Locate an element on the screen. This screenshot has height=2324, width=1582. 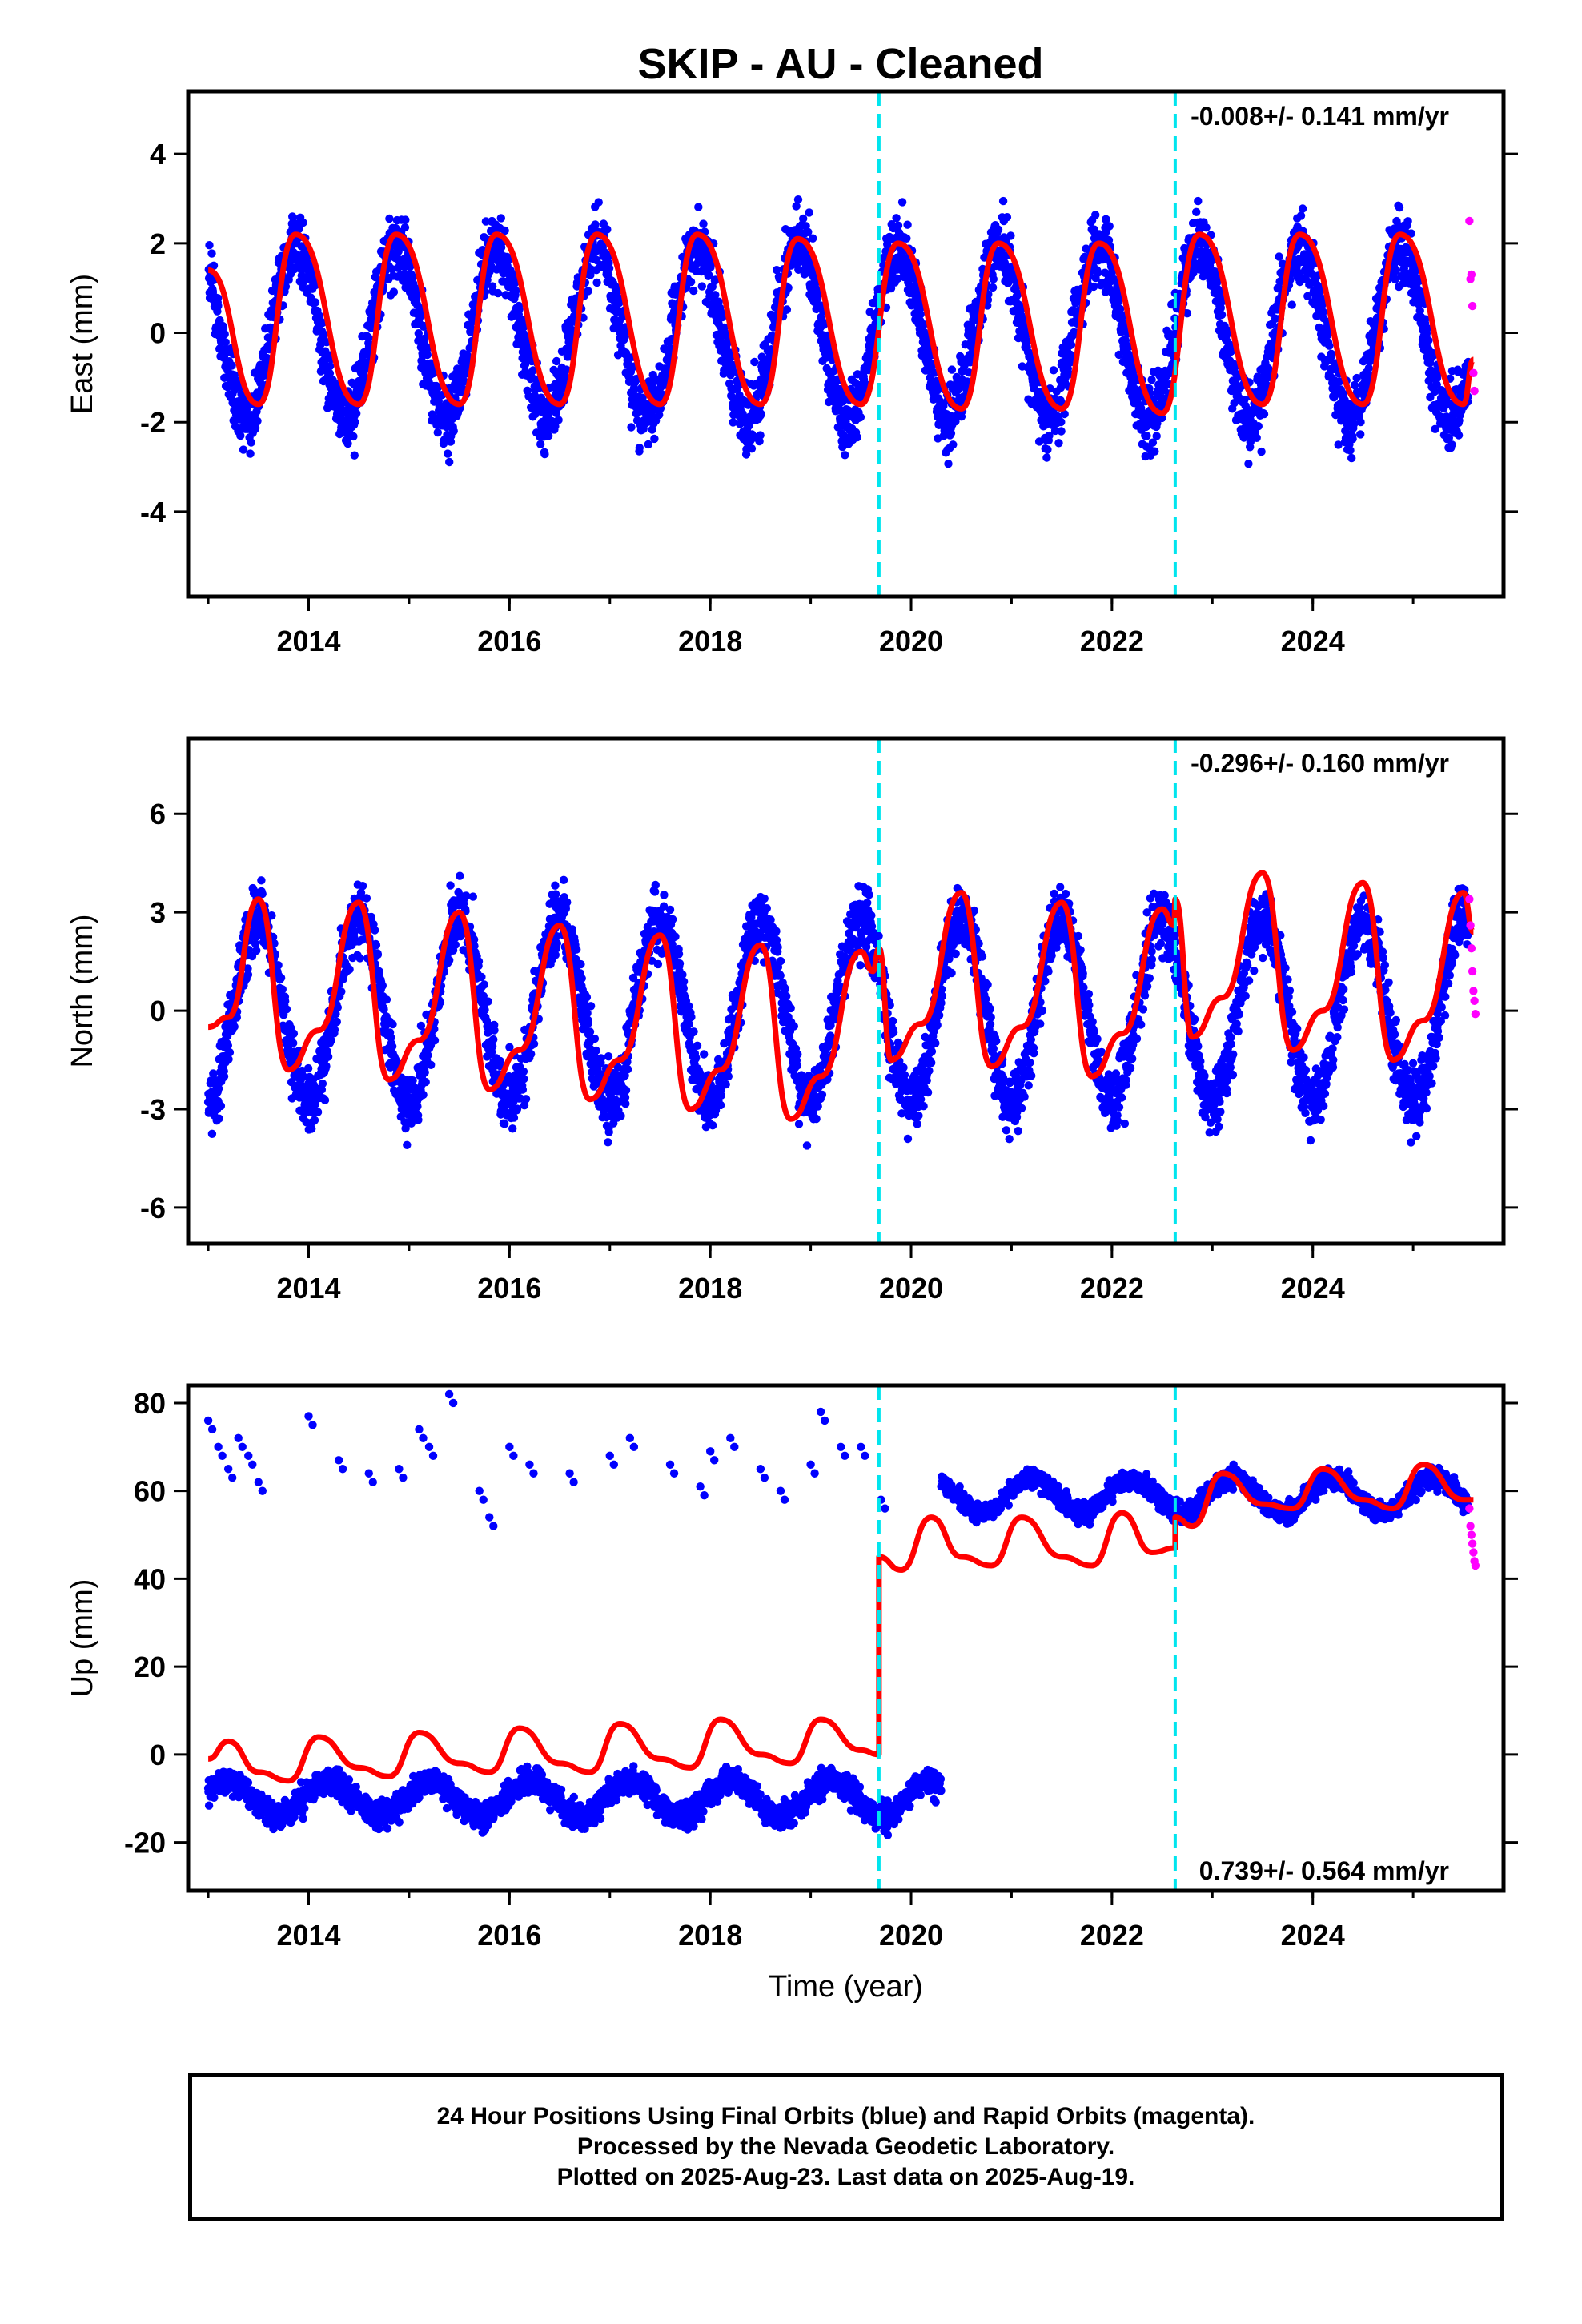
y-tick-label: -4 is located at coordinates (153, 512).